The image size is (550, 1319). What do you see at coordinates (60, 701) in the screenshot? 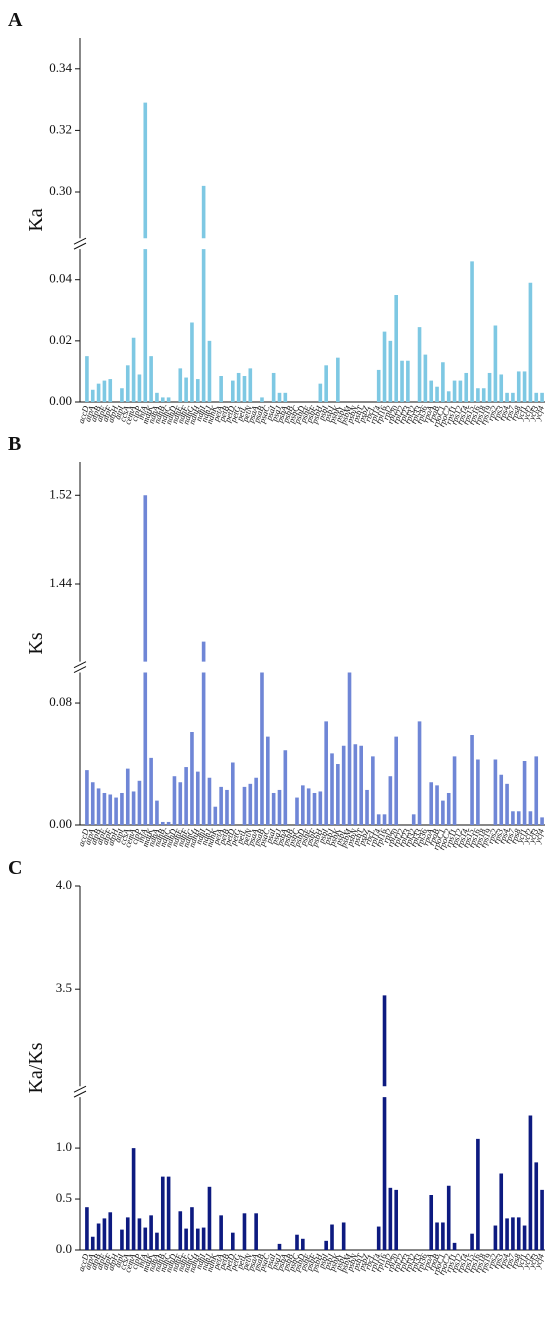
I see `y-tick-label: 0.08` at bounding box center [60, 701].